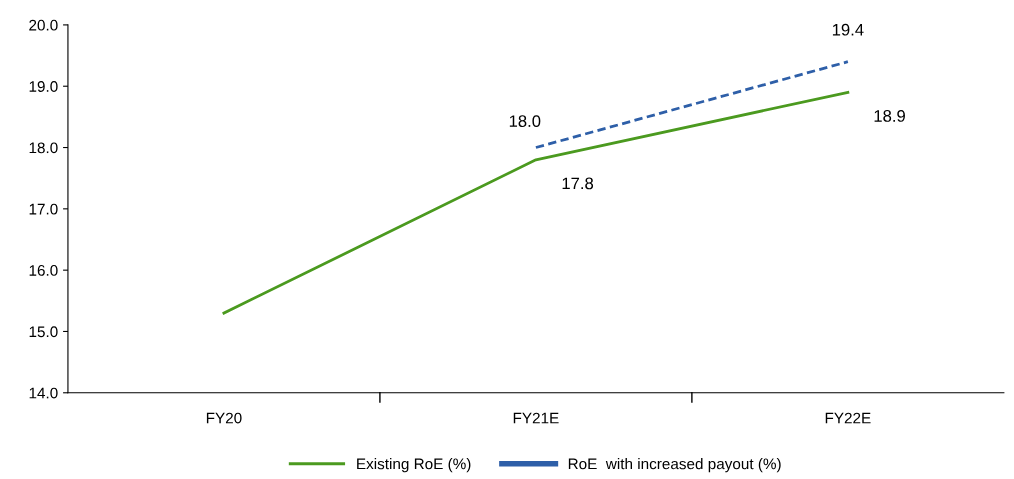 The height and width of the screenshot is (479, 1014). Describe the element at coordinates (43, 148) in the screenshot. I see `y-tick-label: 18.0` at that location.